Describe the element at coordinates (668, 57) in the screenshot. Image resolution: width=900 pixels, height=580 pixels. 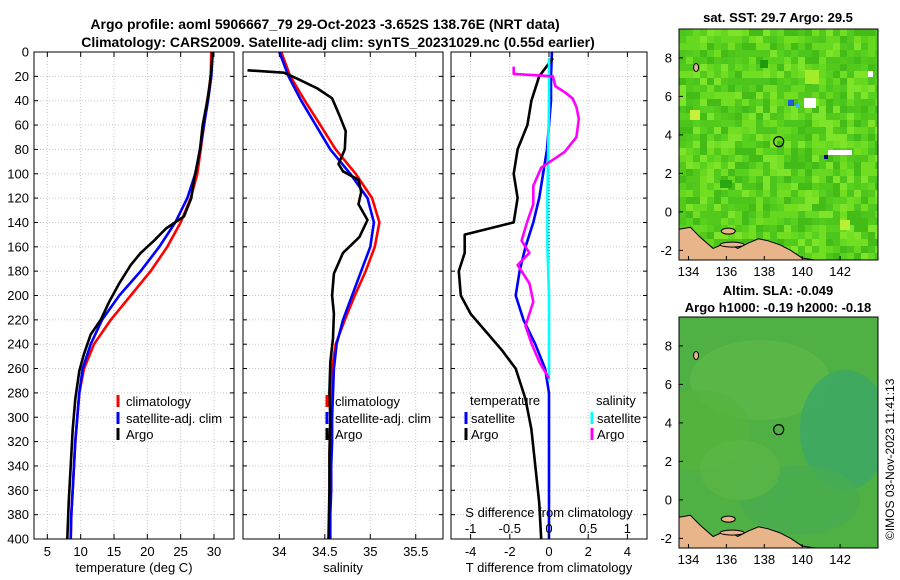
I see `map-ytick-label: 8` at that location.